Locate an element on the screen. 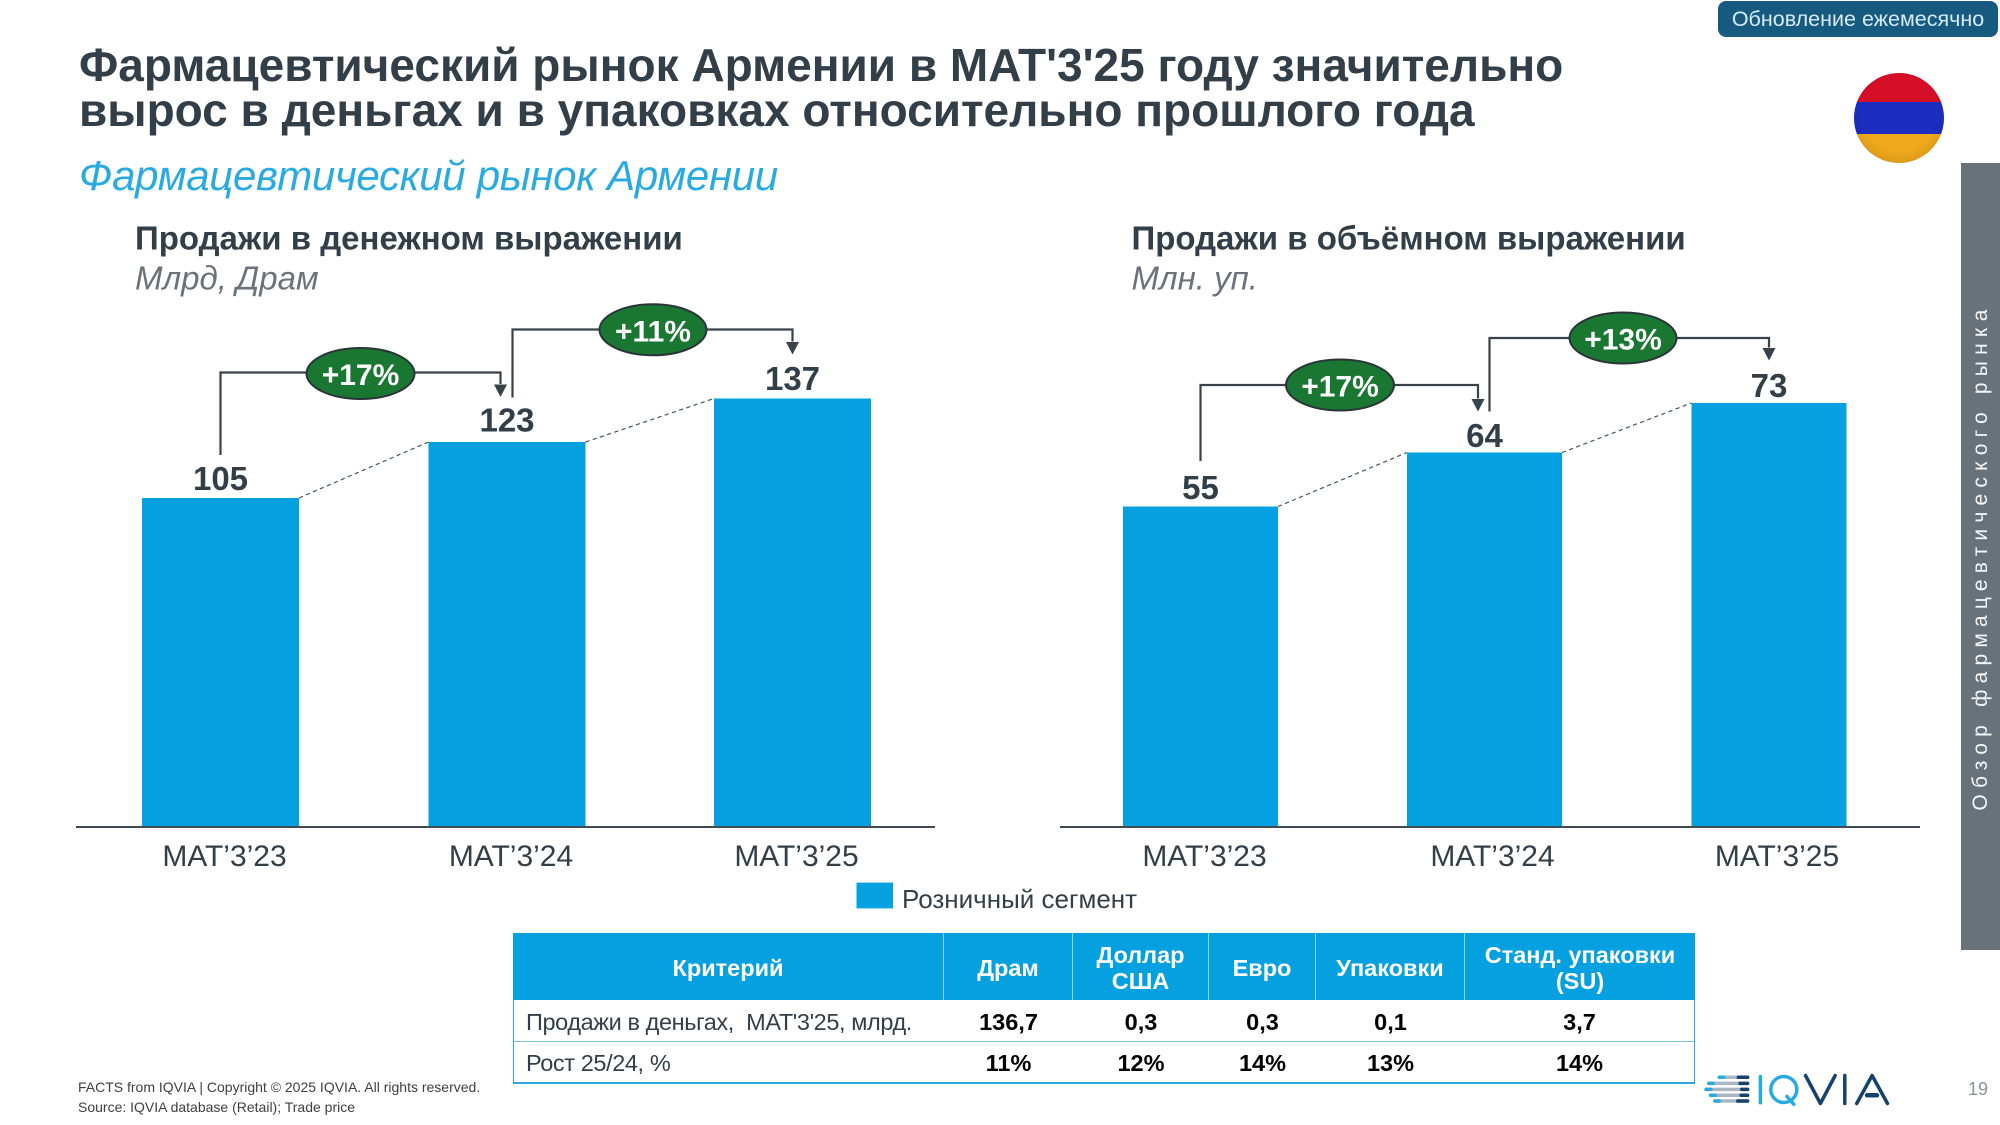 Image resolution: width=2000 pixels, height=1125 pixels. svg-text: Розничный сегмент is located at coordinates (1019, 899).